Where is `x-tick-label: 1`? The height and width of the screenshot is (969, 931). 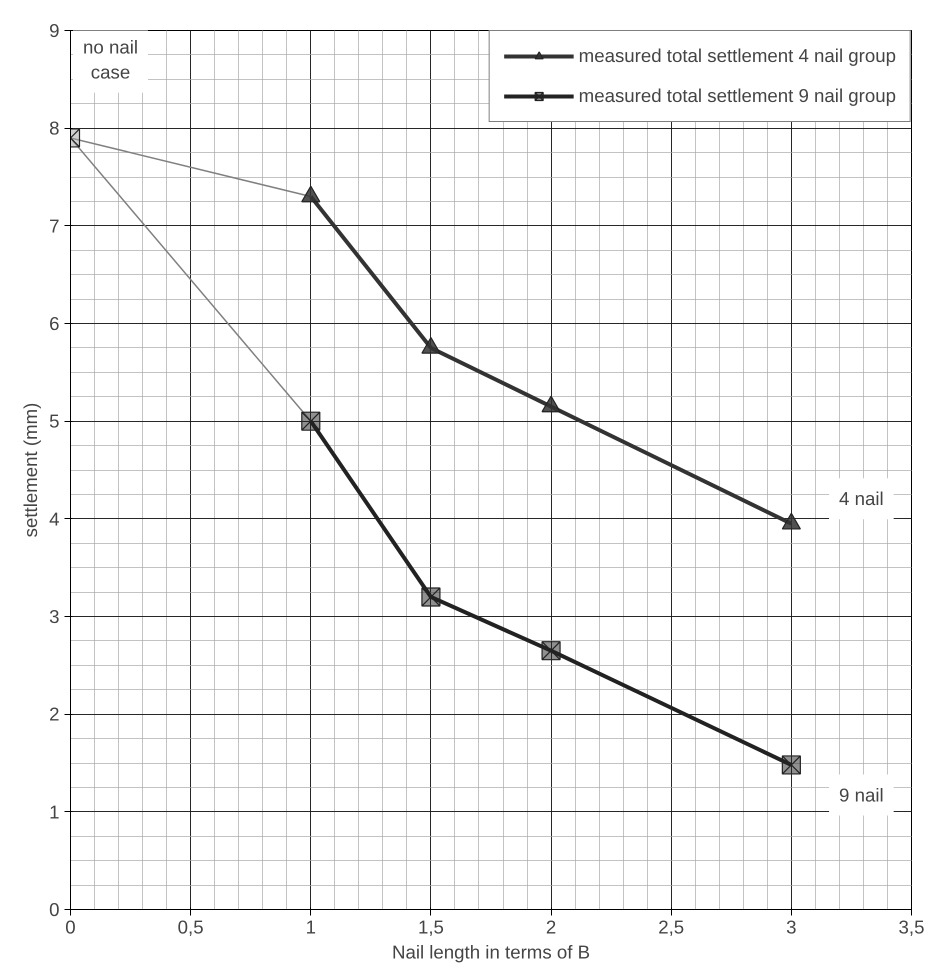
x-tick-label: 1 is located at coordinates (311, 927).